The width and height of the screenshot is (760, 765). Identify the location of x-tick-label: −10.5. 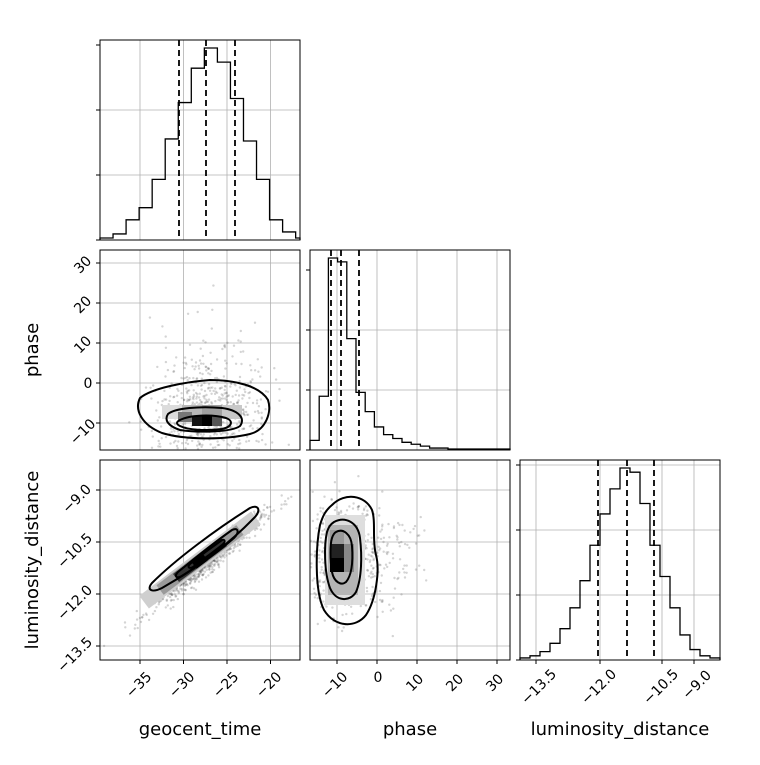
(661, 687).